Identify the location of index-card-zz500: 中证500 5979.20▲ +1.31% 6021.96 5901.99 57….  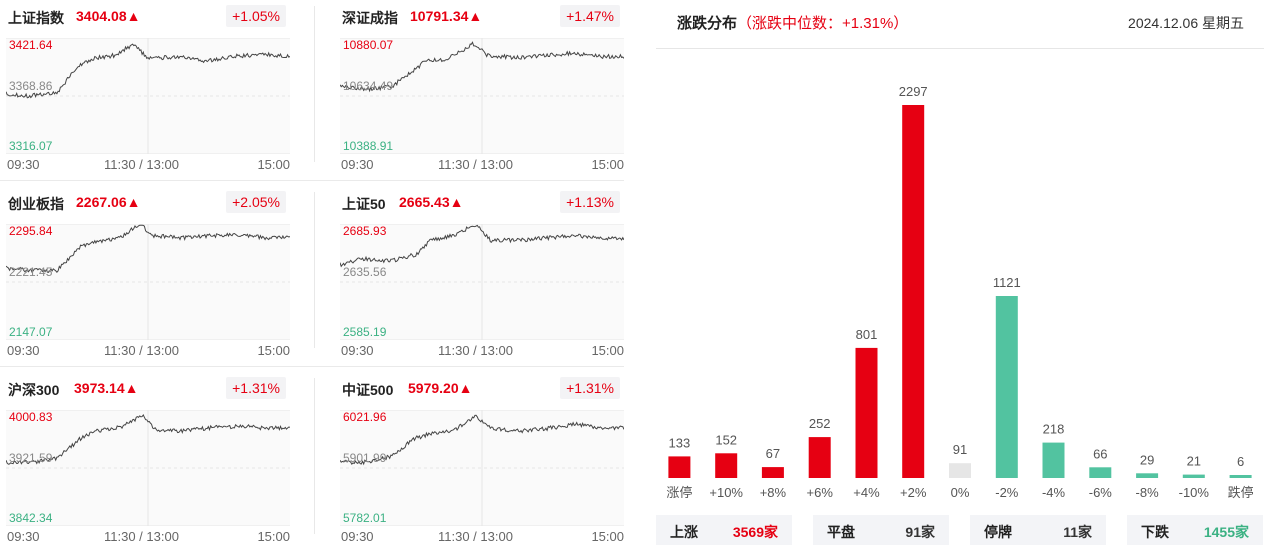
(479, 459).